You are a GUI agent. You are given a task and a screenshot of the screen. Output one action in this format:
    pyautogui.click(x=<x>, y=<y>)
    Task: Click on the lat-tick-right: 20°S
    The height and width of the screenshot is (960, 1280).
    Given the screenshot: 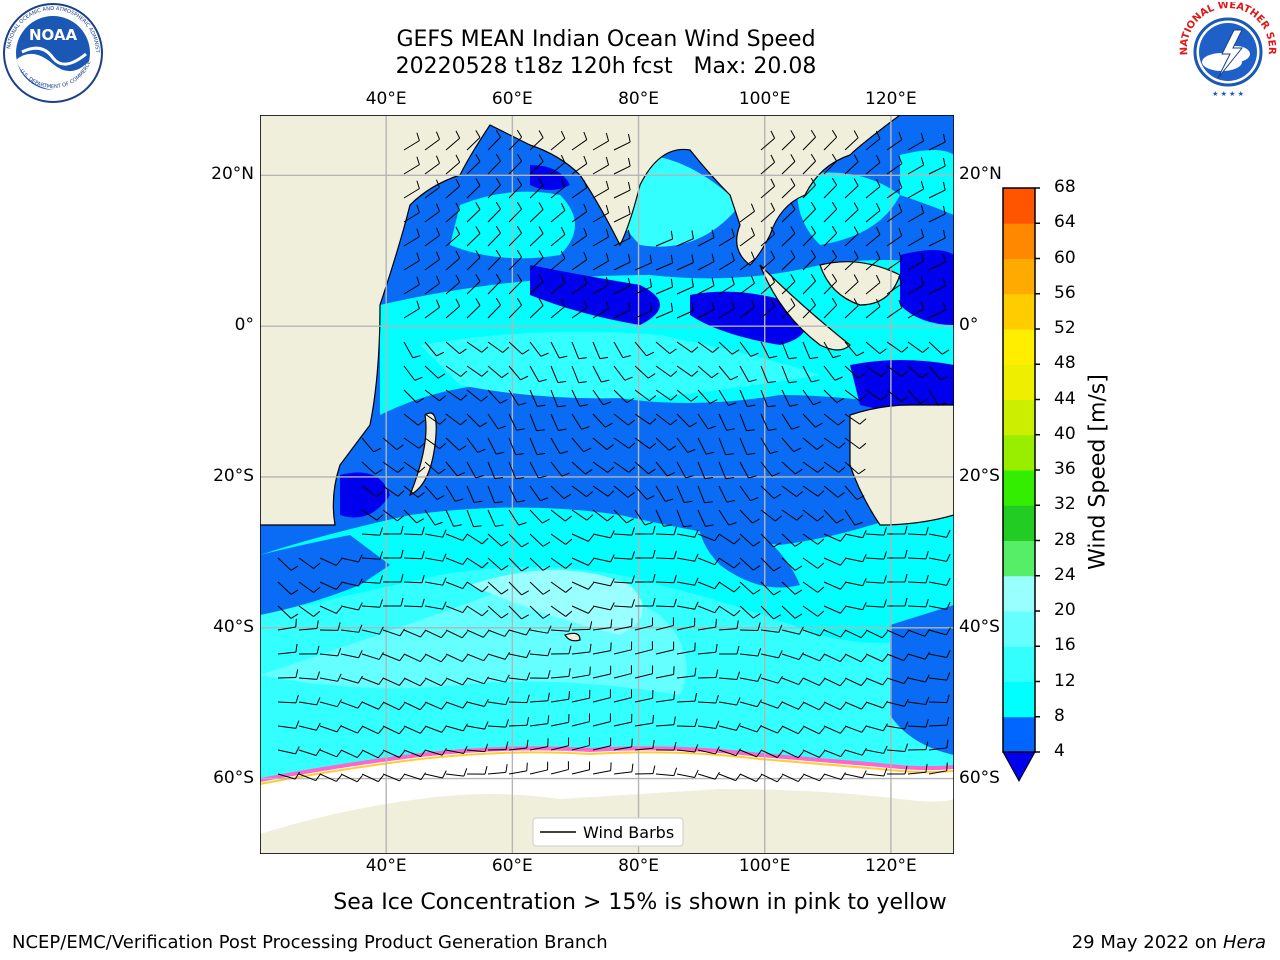 What is the action you would take?
    pyautogui.click(x=979, y=475)
    